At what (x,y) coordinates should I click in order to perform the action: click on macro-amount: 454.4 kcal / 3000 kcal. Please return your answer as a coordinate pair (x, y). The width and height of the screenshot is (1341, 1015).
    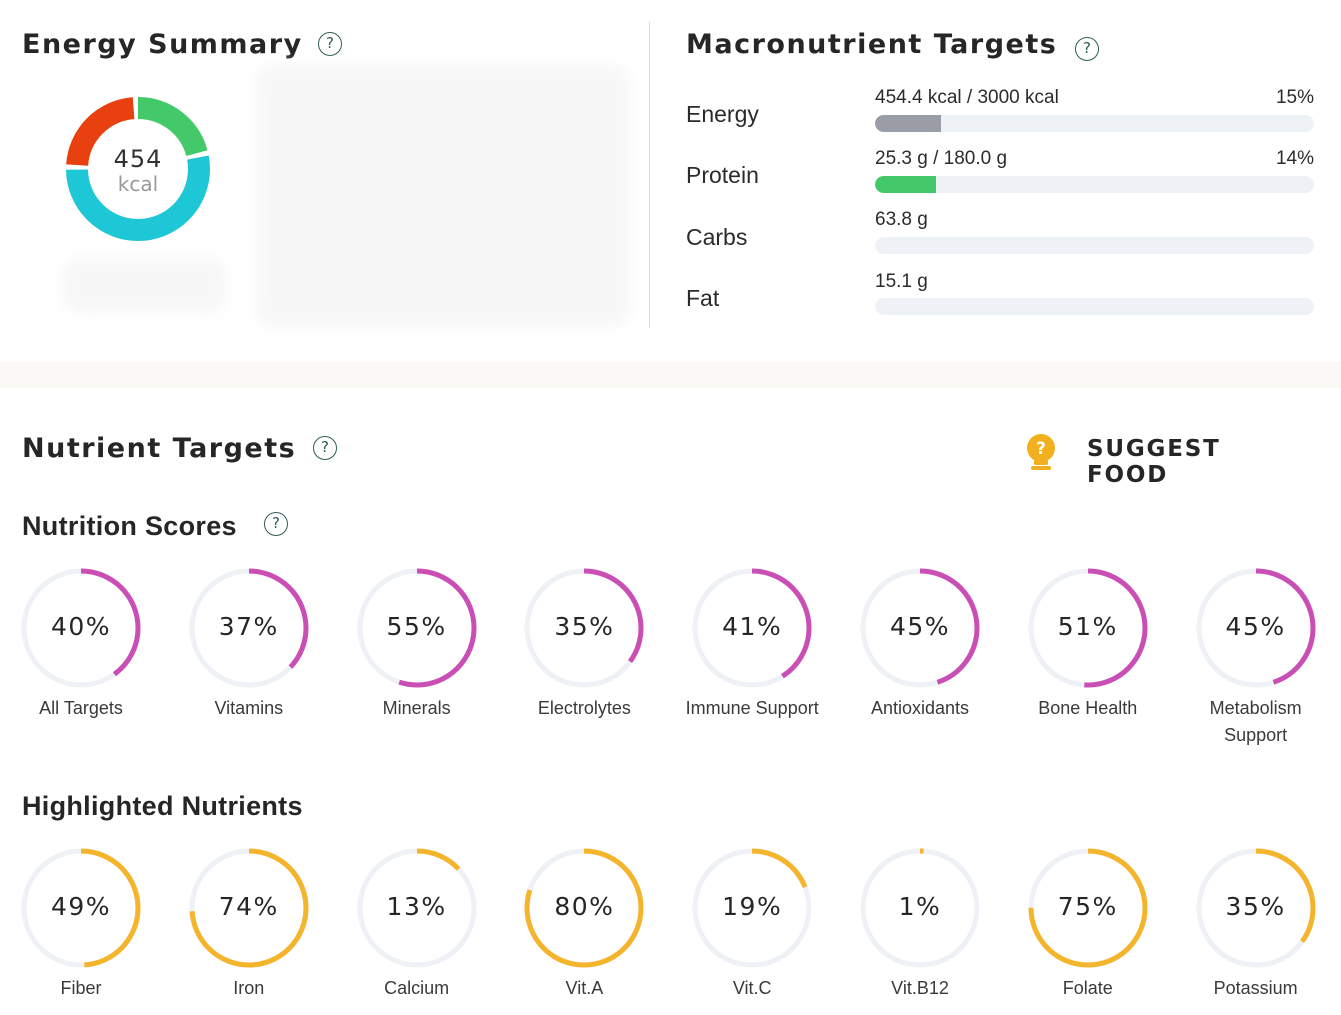
    Looking at the image, I should click on (967, 97).